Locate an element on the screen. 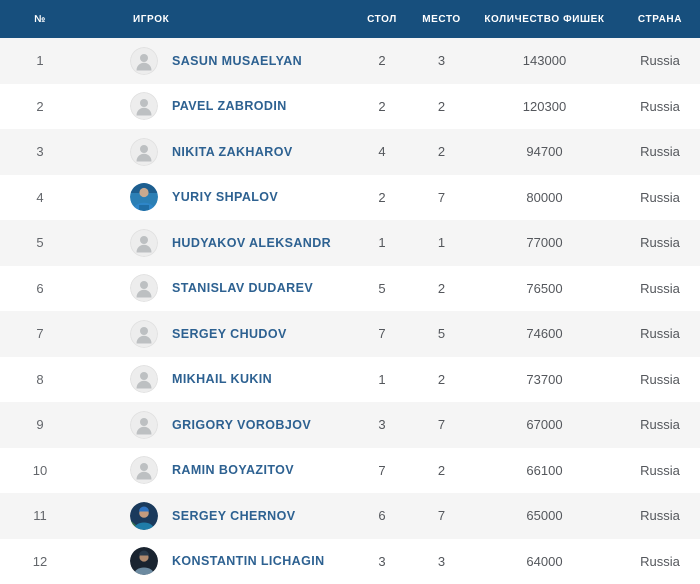  chips-cell: 67000 is located at coordinates (544, 425).